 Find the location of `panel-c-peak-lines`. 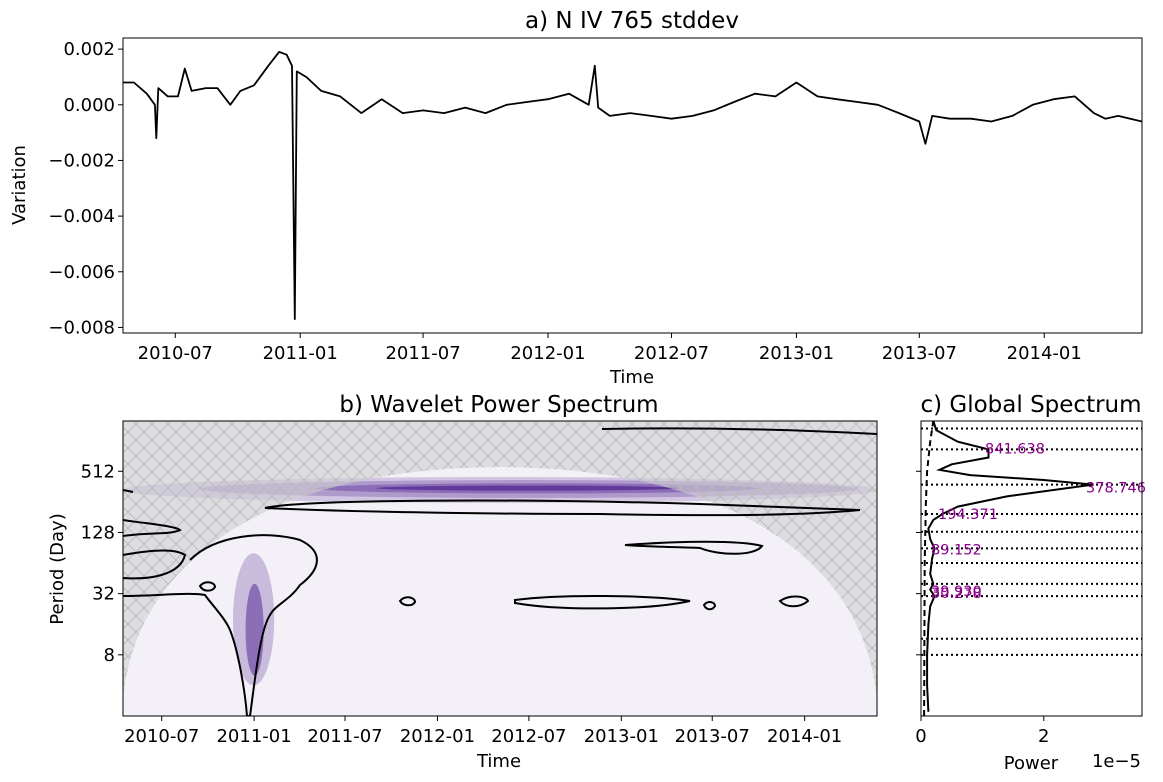

panel-c-peak-lines is located at coordinates (1031, 541).